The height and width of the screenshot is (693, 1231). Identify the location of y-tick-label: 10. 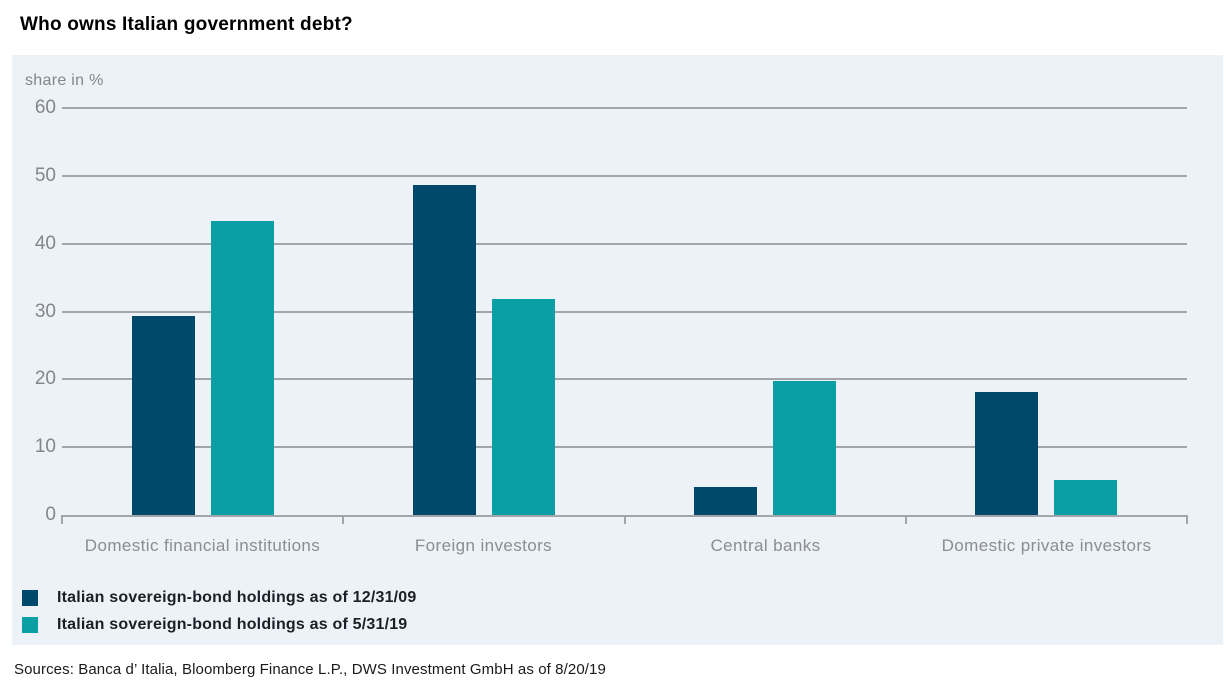
(45, 447).